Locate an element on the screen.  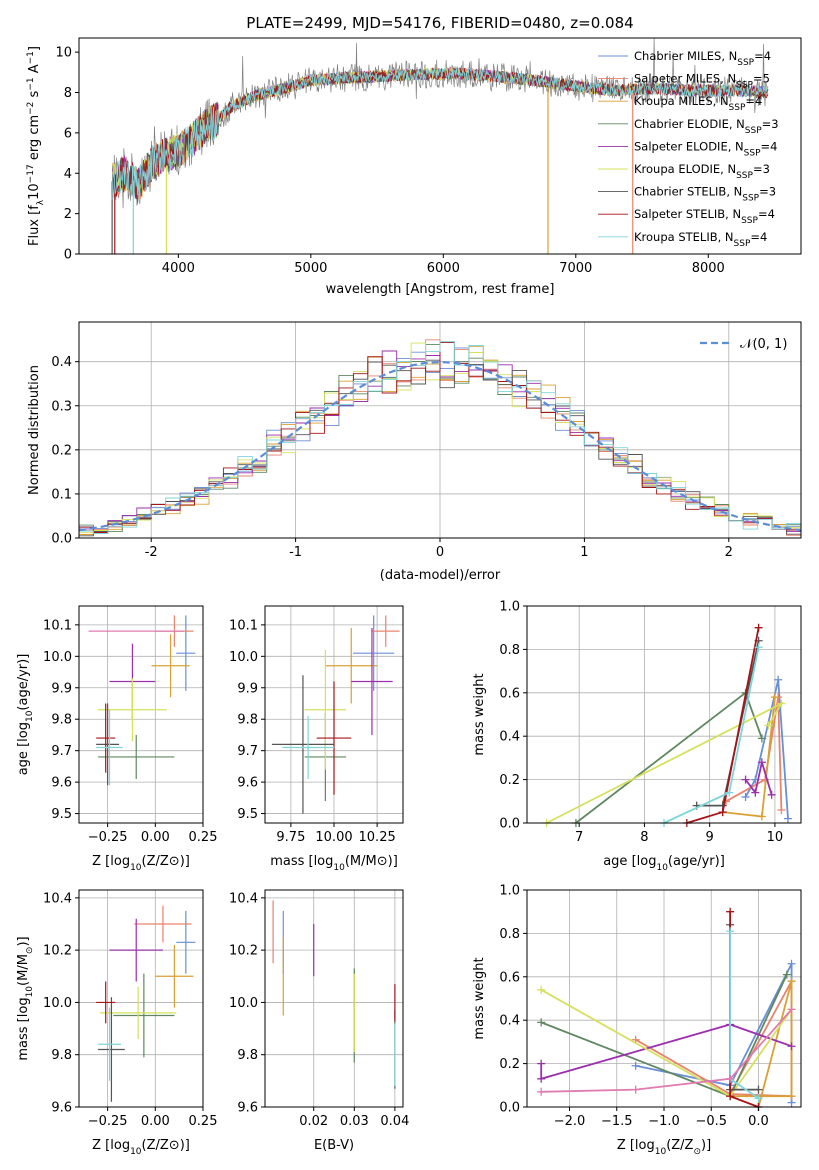
legend-entry: Salpeter STELIB, NSSP=4 is located at coordinates (704, 216).